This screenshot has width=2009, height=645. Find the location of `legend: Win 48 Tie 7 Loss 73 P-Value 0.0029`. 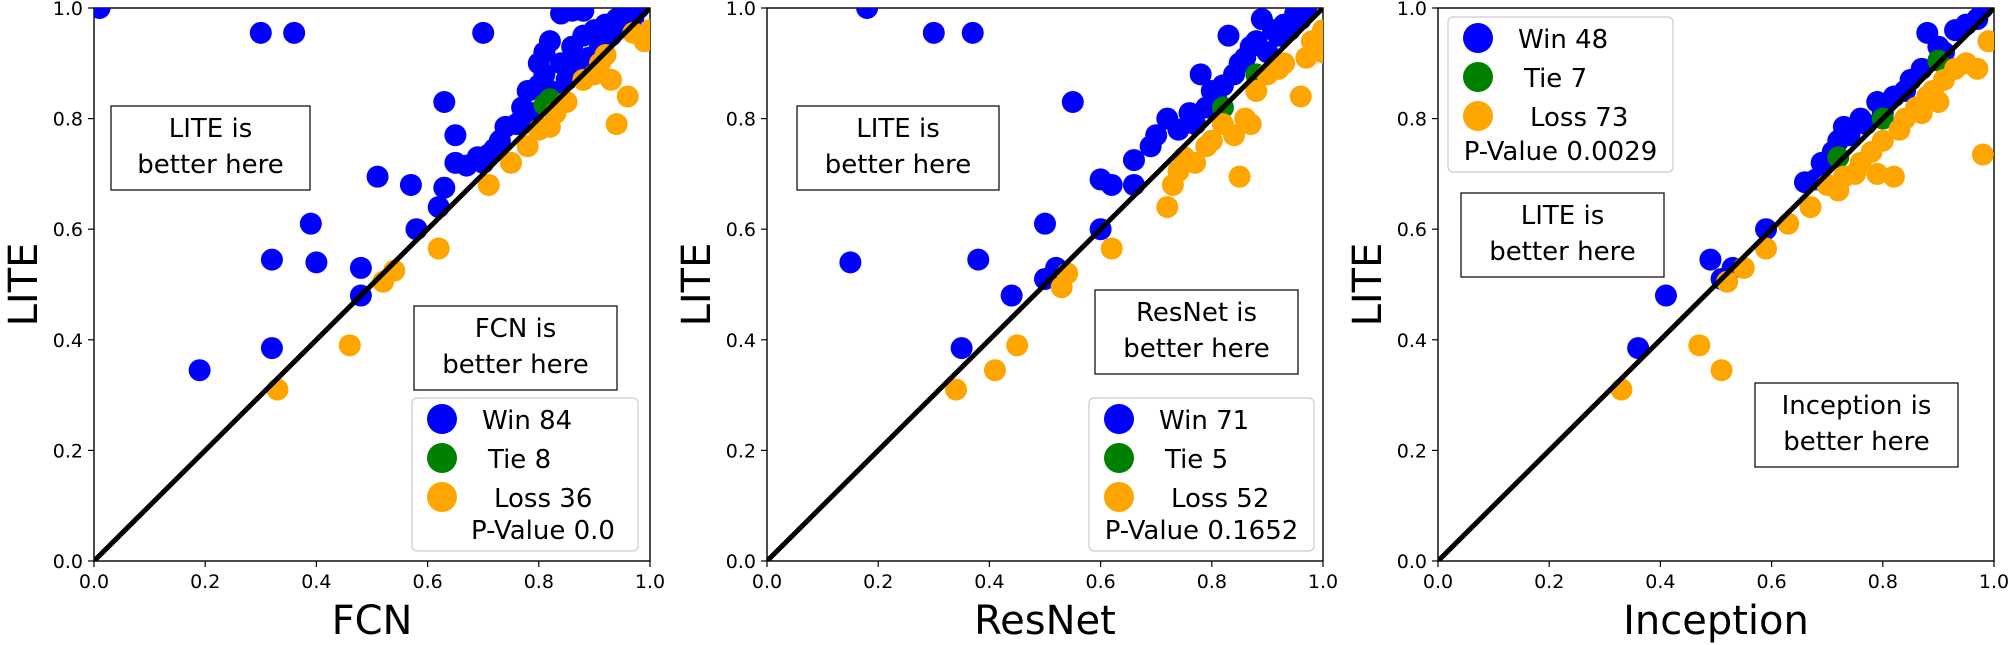

legend: Win 48 Tie 7 Loss 73 P-Value 0.0029 is located at coordinates (1560, 94).